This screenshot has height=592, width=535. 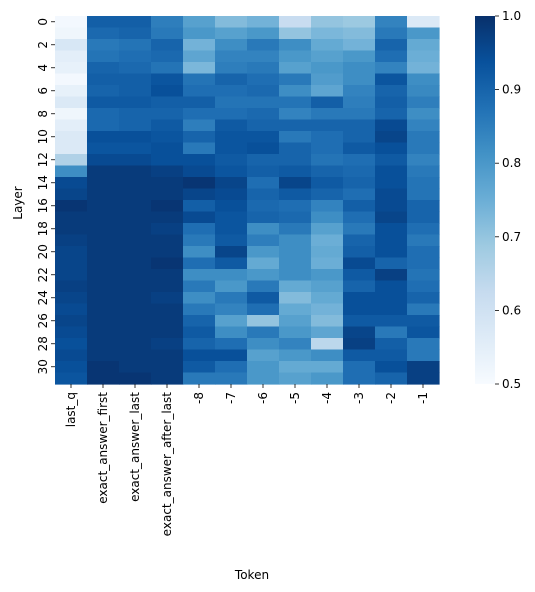 I want to click on x-tick-label: exact_answer_first, so click(x=103, y=448).